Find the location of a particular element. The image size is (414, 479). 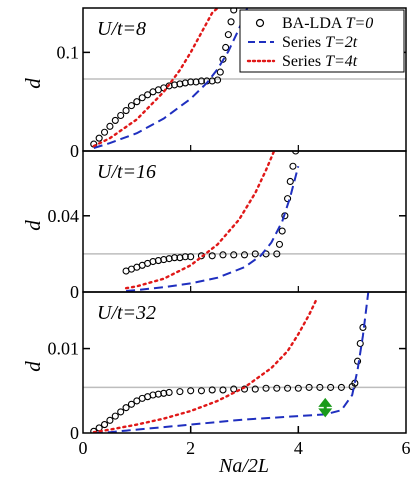

y-tick-label: 0.1 is located at coordinates (68, 52).